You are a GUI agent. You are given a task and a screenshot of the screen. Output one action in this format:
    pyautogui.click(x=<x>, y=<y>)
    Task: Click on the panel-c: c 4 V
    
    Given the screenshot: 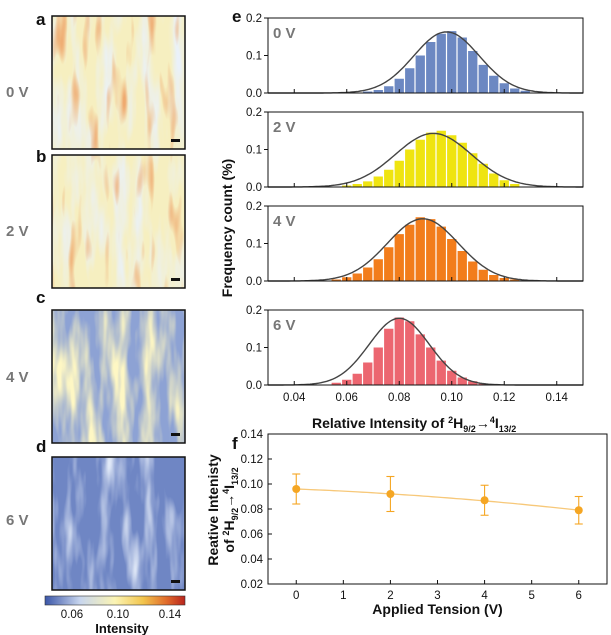 What is the action you would take?
    pyautogui.click(x=96, y=366)
    